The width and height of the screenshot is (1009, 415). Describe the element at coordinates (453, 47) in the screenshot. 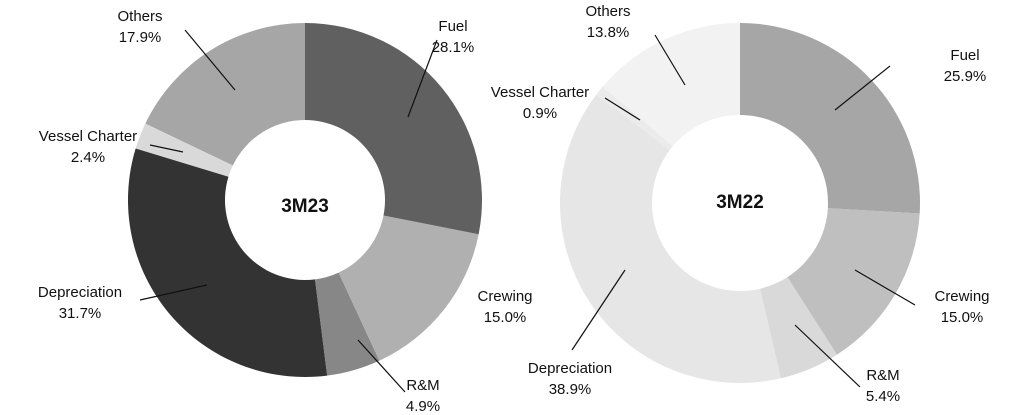

I see `slice-value-label: 28.1%` at that location.